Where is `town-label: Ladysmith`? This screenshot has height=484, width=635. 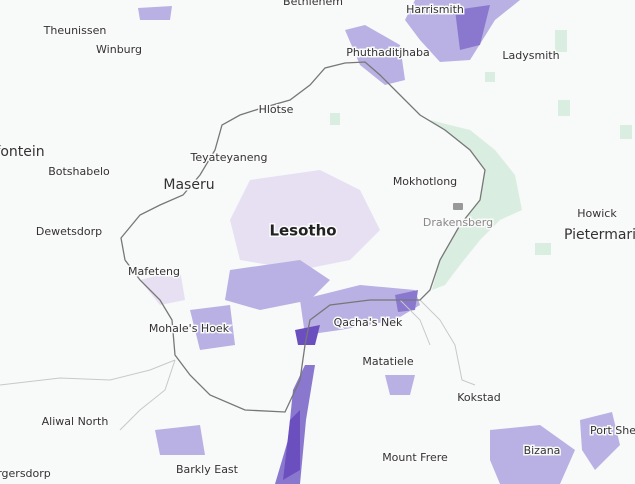 town-label: Ladysmith is located at coordinates (530, 55).